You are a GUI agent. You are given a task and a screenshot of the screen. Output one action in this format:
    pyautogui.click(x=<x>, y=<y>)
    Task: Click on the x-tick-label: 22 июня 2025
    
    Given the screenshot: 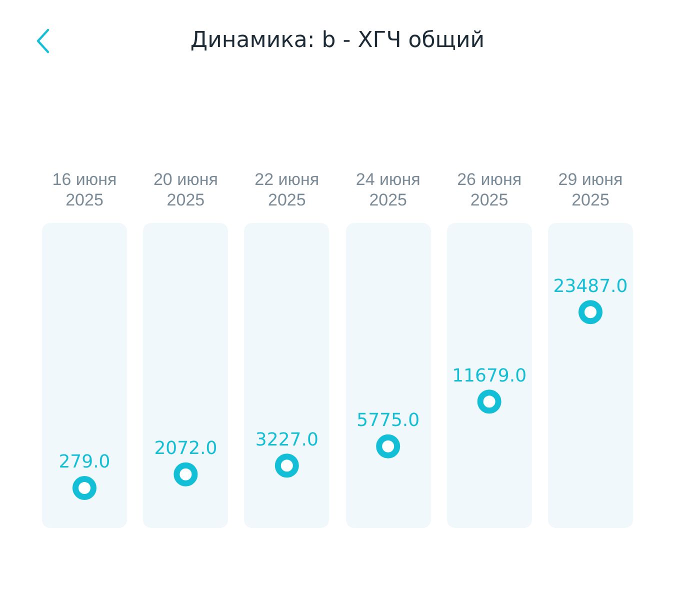 What is the action you would take?
    pyautogui.click(x=287, y=190)
    